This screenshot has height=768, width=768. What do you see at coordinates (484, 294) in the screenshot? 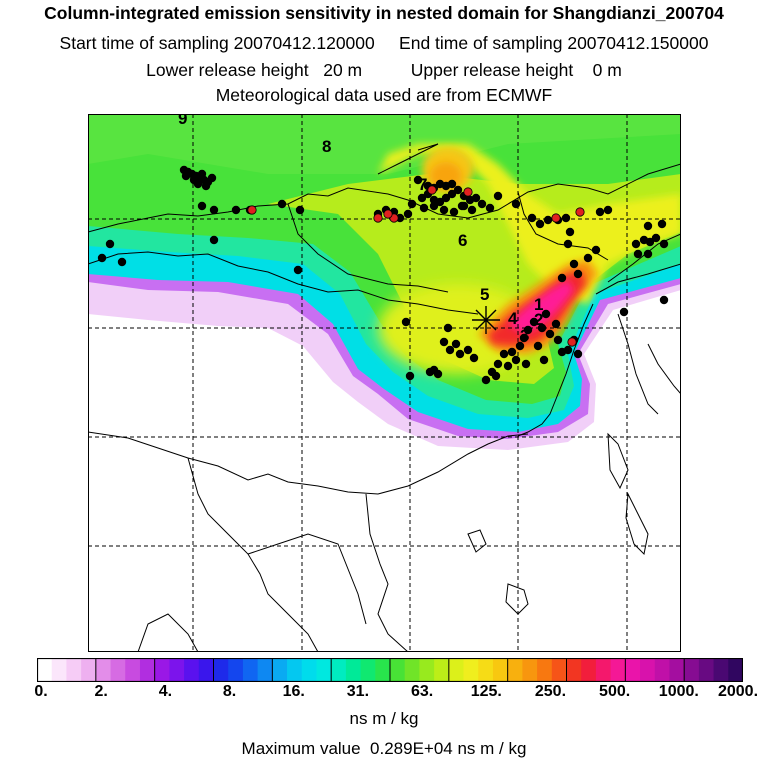
I see `day-label-5: 5` at bounding box center [484, 294].